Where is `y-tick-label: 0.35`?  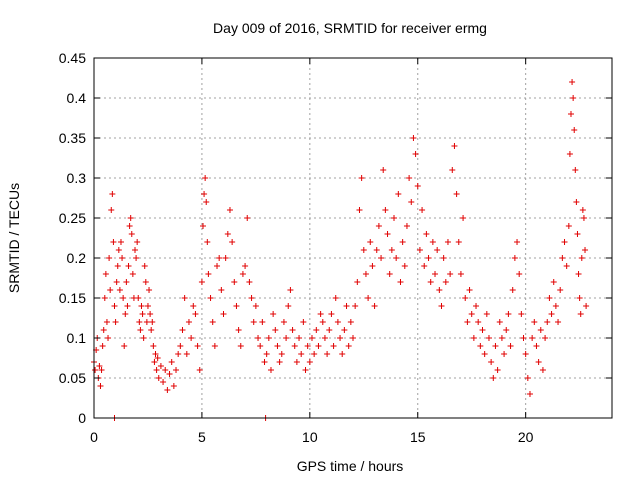
y-tick-label: 0.35 is located at coordinates (72, 138).